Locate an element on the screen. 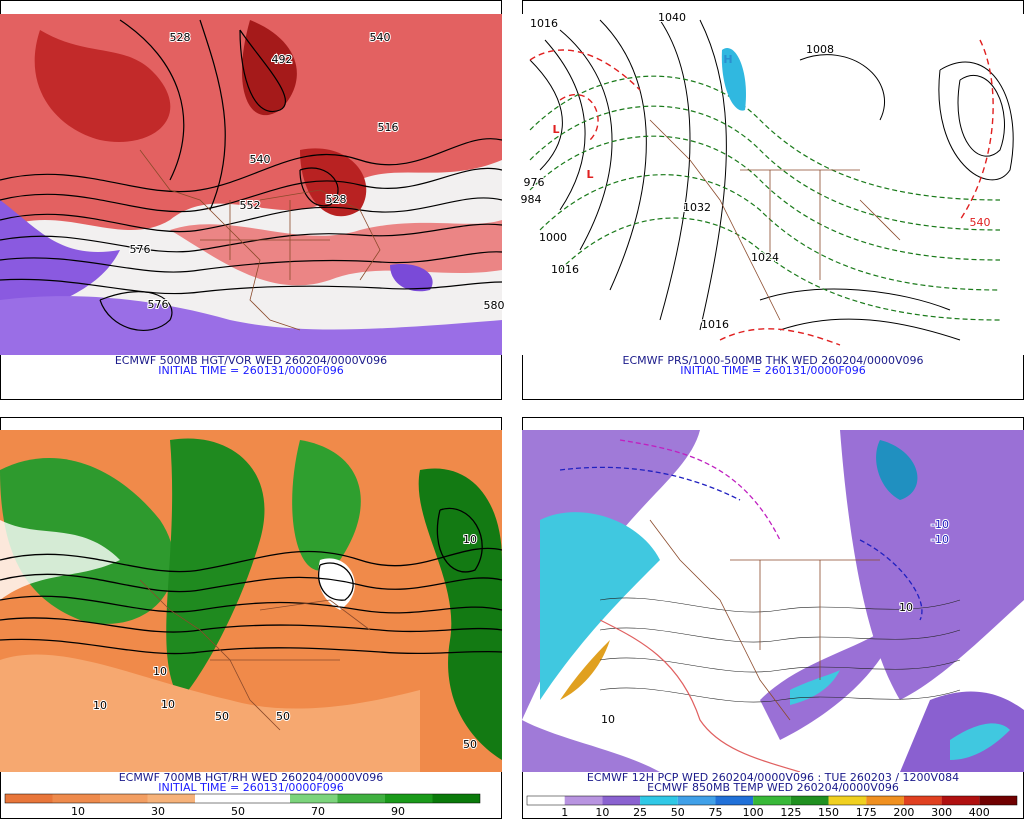 The image size is (1024, 823). legend-label: 200 is located at coordinates (903, 812).